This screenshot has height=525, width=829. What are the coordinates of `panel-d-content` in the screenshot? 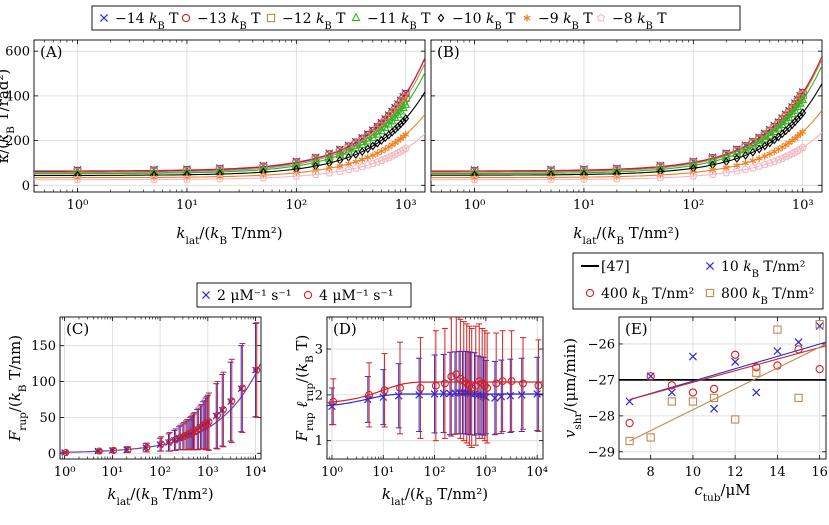 It's located at (435, 383).